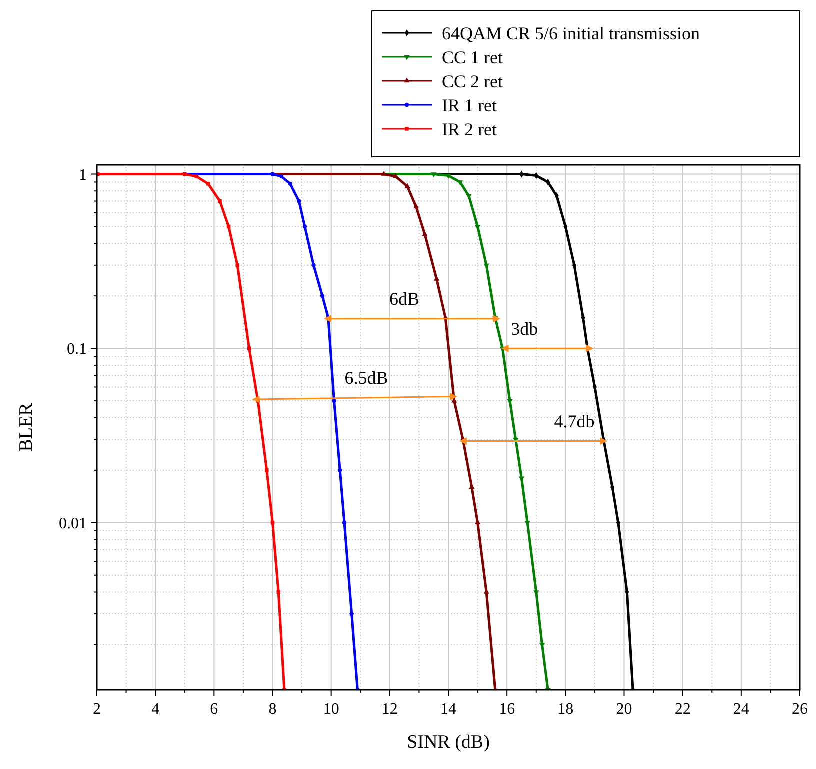  What do you see at coordinates (331, 709) in the screenshot?
I see `x-tick-label: 10` at bounding box center [331, 709].